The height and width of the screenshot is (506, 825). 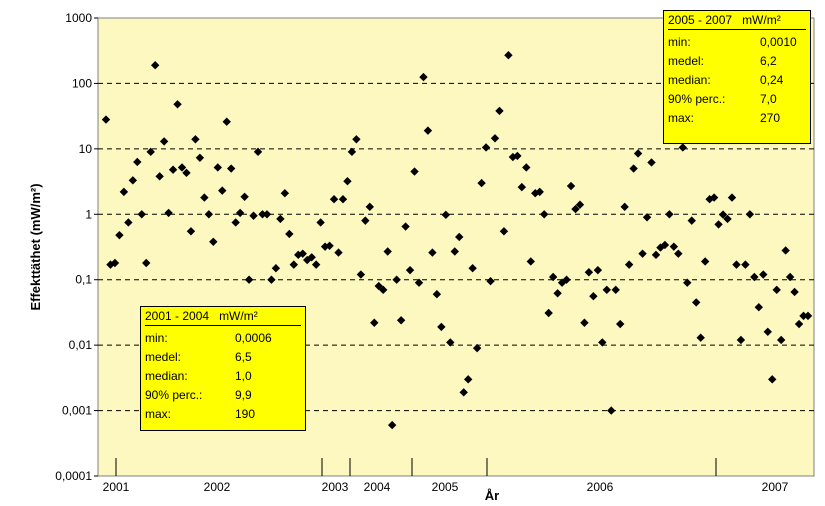 What do you see at coordinates (217, 487) in the screenshot?
I see `x-tick-label: 2002` at bounding box center [217, 487].